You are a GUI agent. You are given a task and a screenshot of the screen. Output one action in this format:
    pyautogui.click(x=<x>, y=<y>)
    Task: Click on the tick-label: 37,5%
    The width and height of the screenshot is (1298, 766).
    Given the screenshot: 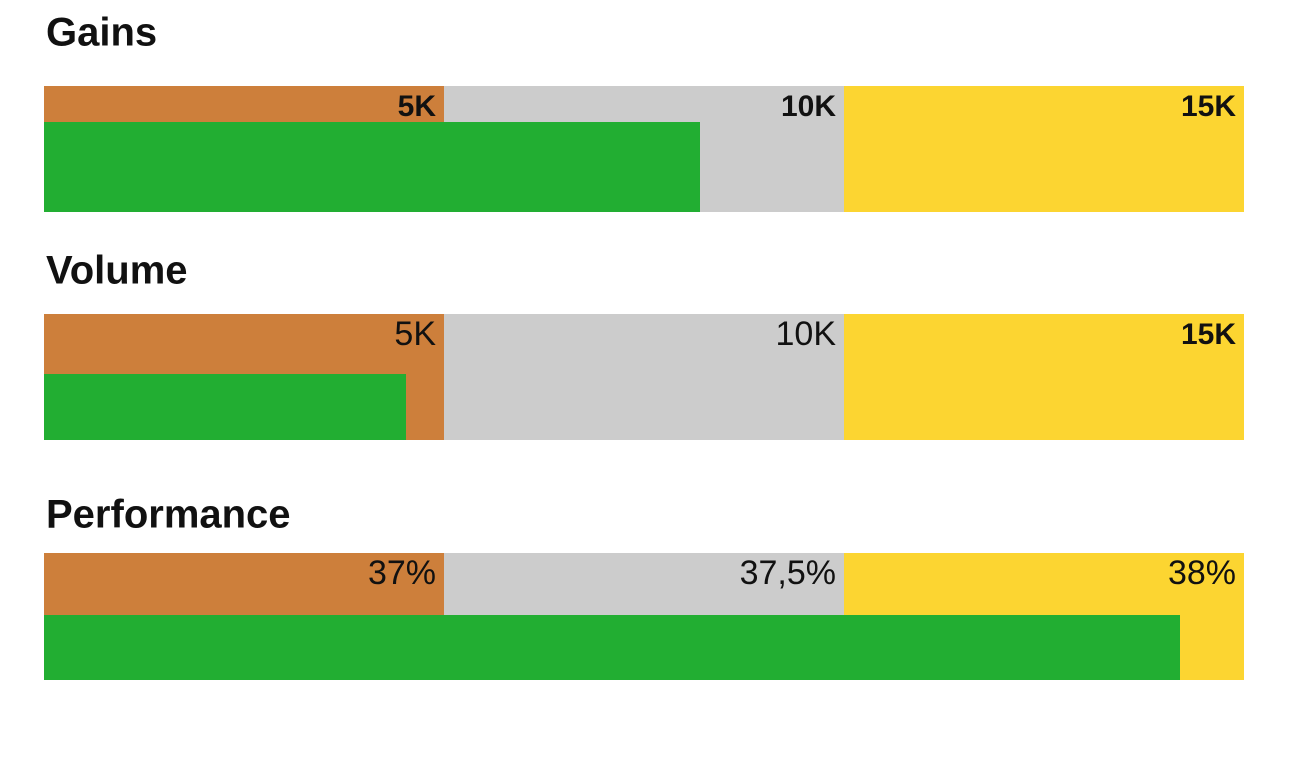 What is the action you would take?
    pyautogui.click(x=788, y=573)
    